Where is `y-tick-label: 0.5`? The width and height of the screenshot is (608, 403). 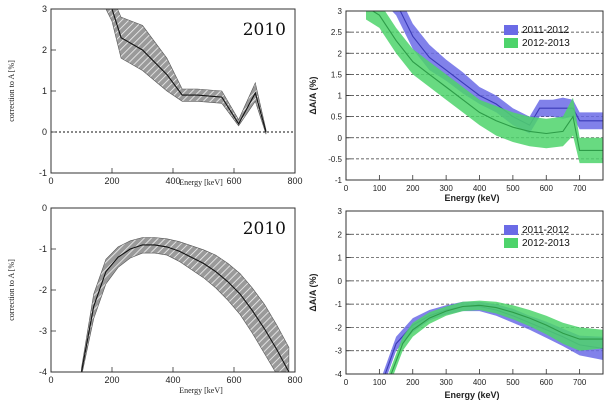 y-tick-label: 0.5 is located at coordinates (337, 117).